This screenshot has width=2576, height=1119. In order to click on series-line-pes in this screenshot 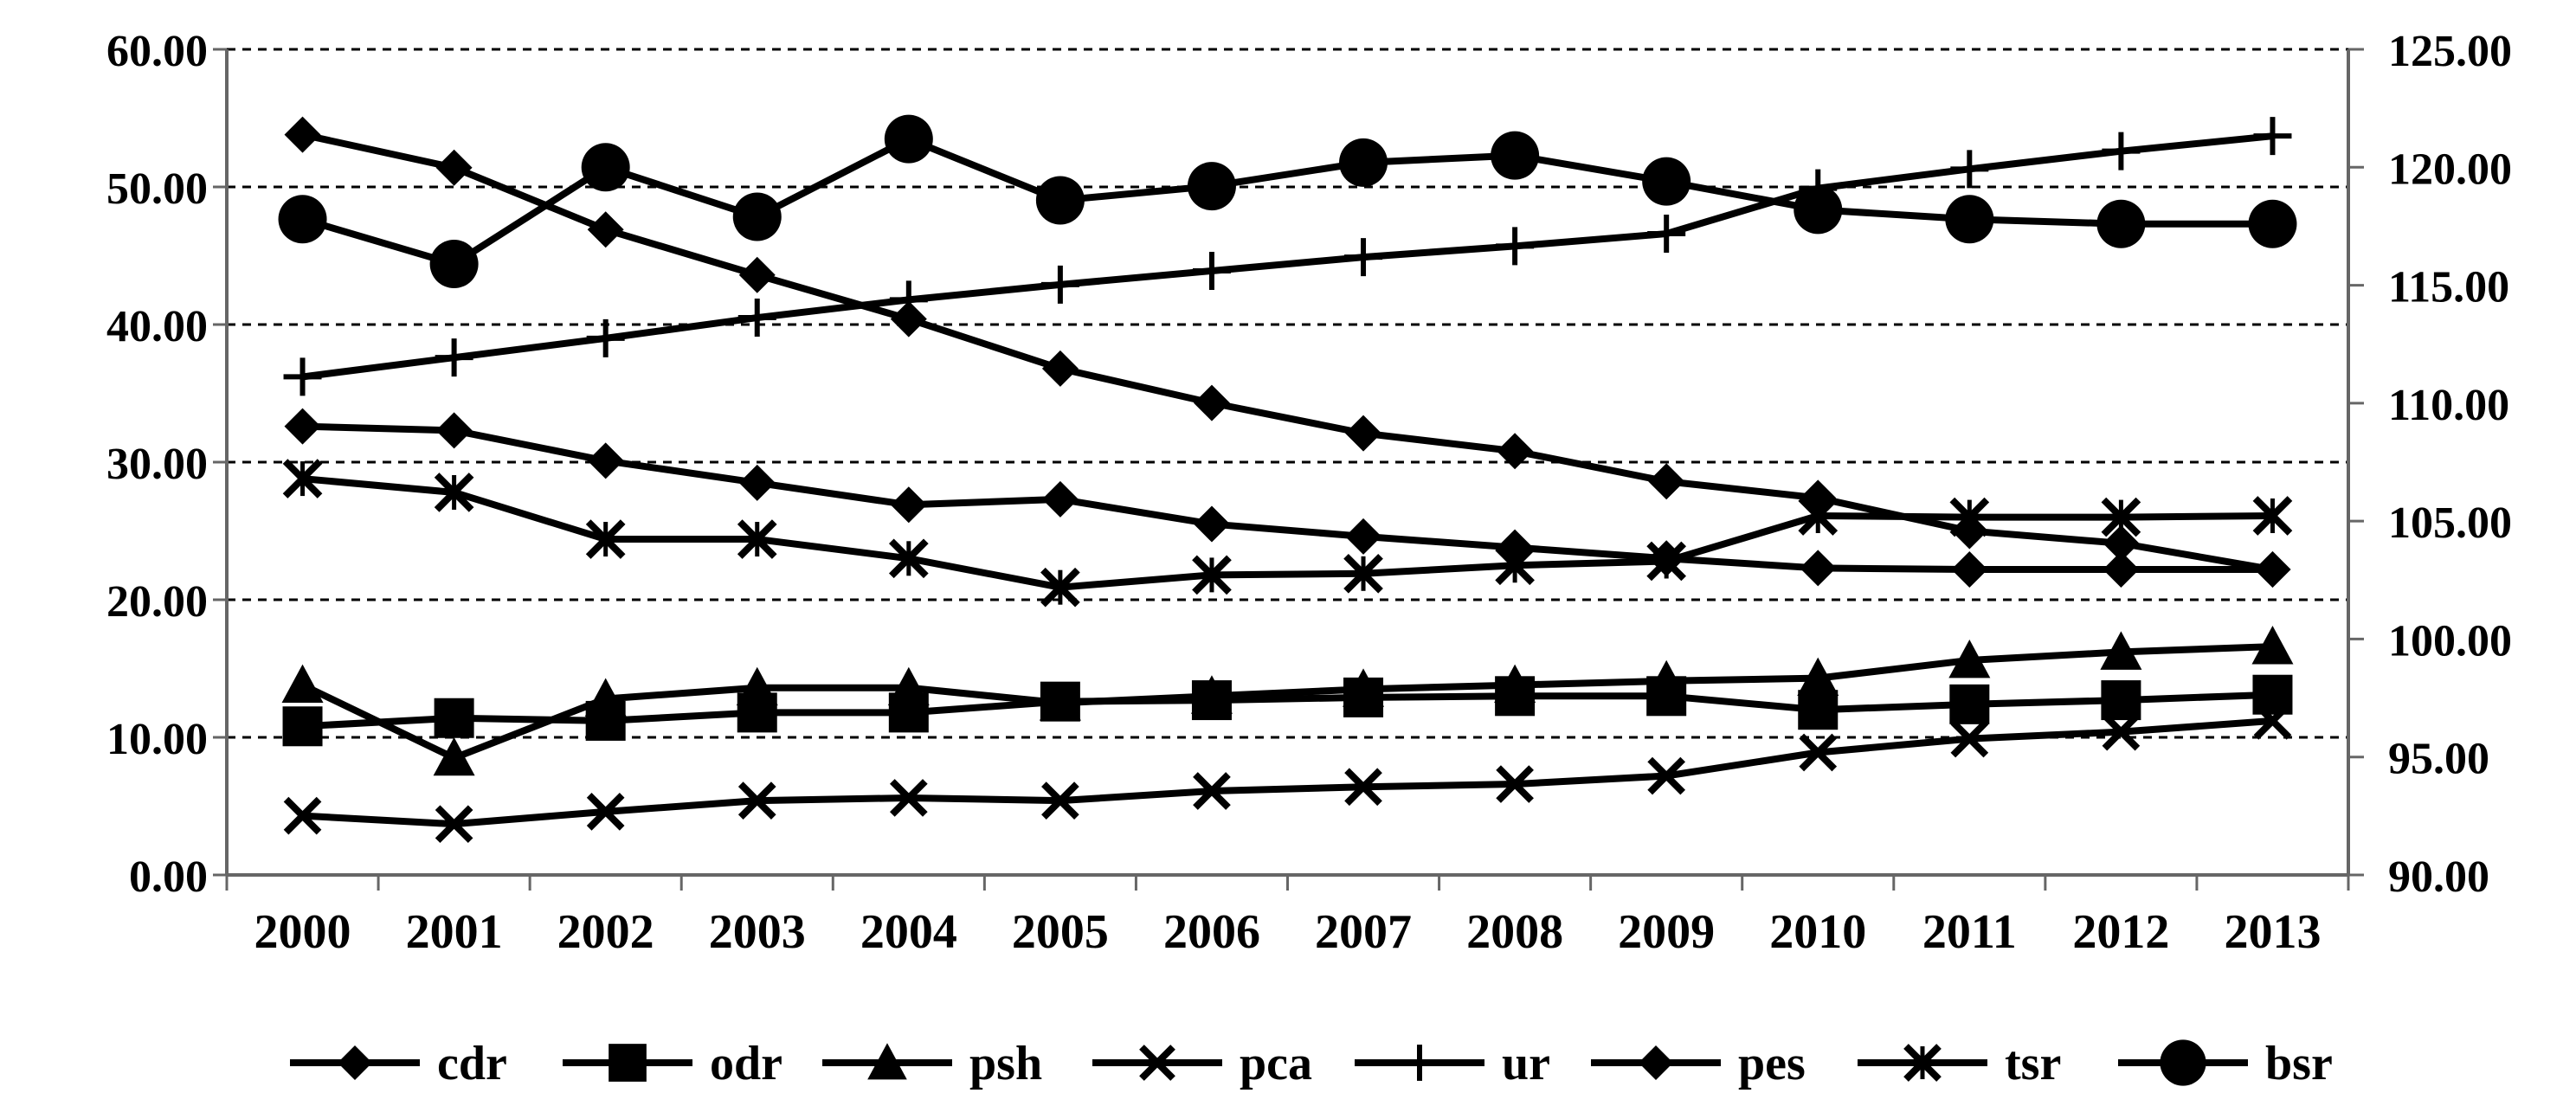, I will do `click(1287, 498)`.